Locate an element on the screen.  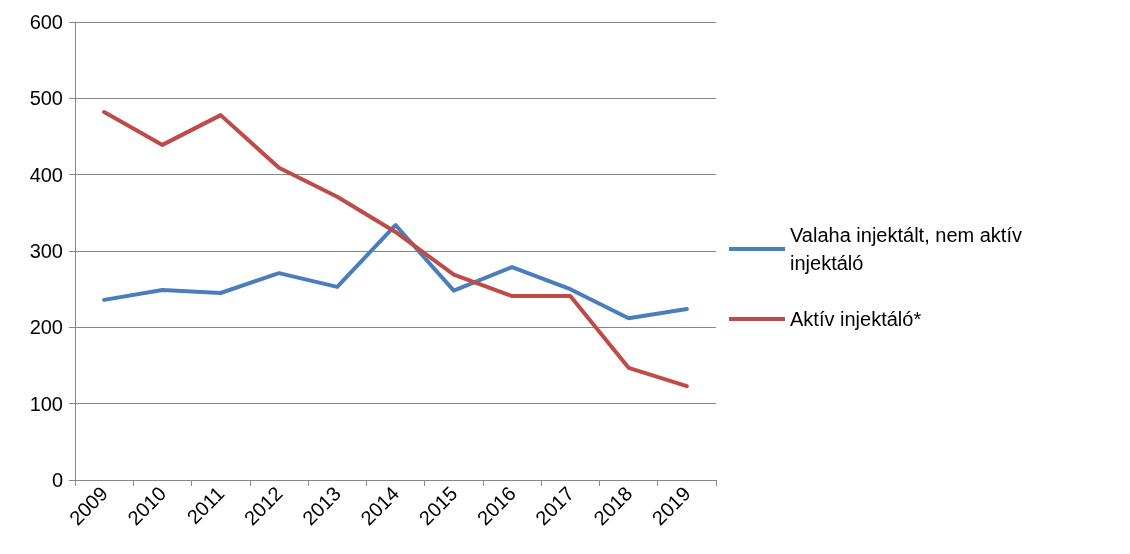
y-tick-label: 200 is located at coordinates (46, 327).